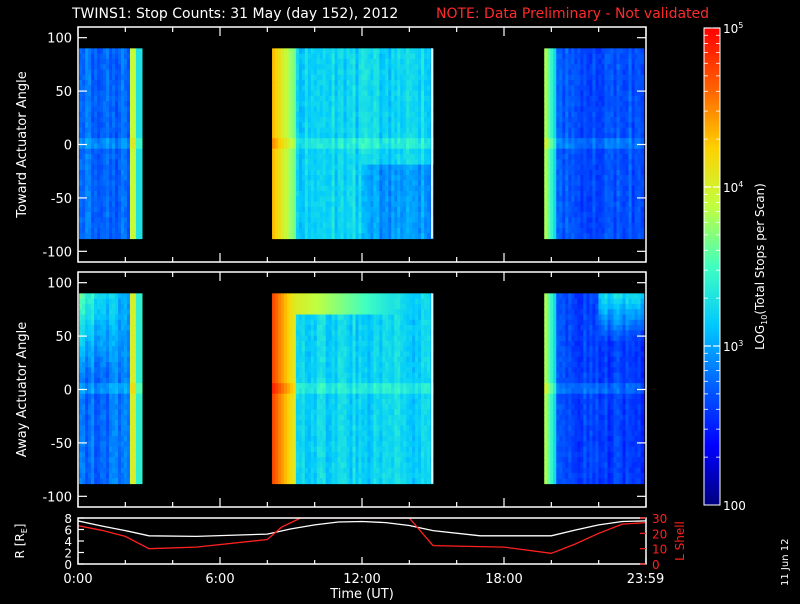 The width and height of the screenshot is (800, 604). What do you see at coordinates (63, 92) in the screenshot?
I see `toward-ytick-label: 50` at bounding box center [63, 92].